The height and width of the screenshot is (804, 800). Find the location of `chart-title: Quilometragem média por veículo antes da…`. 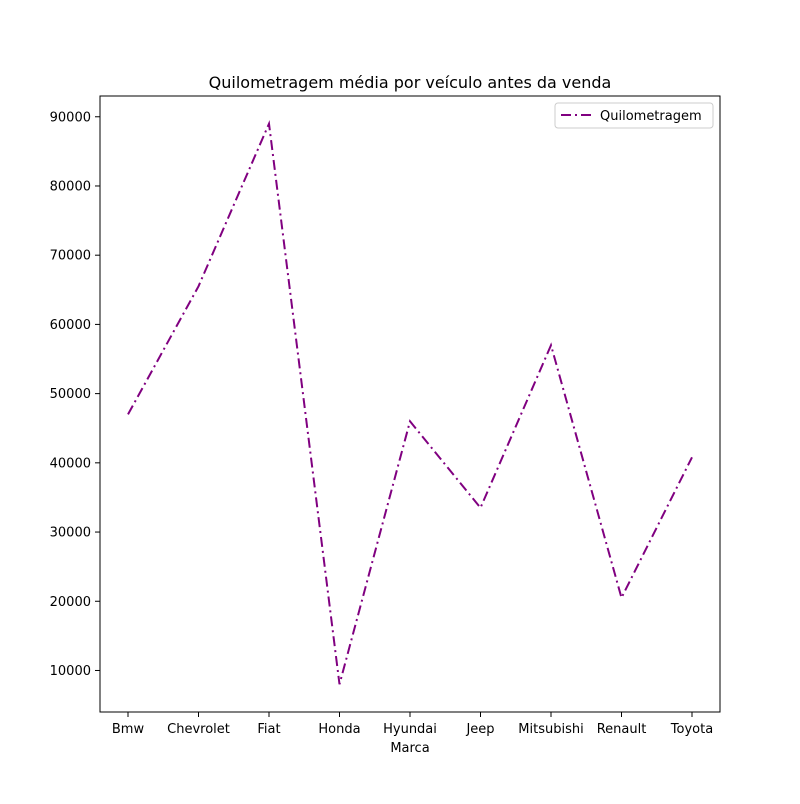

chart-title: Quilometragem média por veículo antes da… is located at coordinates (410, 82).